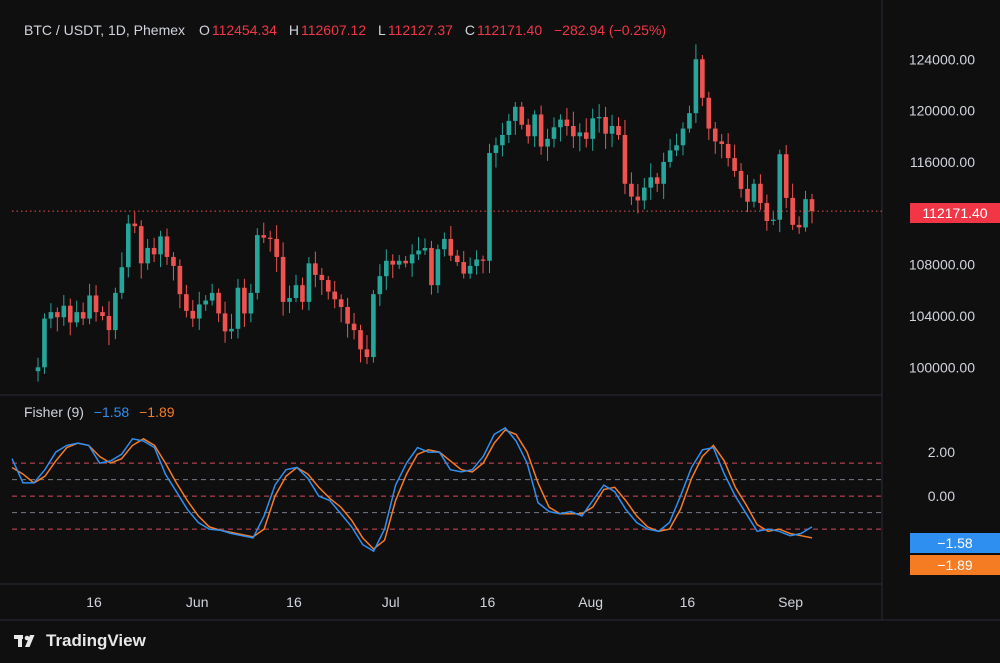 The image size is (1000, 663). Describe the element at coordinates (420, 30) in the screenshot. I see `low-value: 112127.37` at that location.